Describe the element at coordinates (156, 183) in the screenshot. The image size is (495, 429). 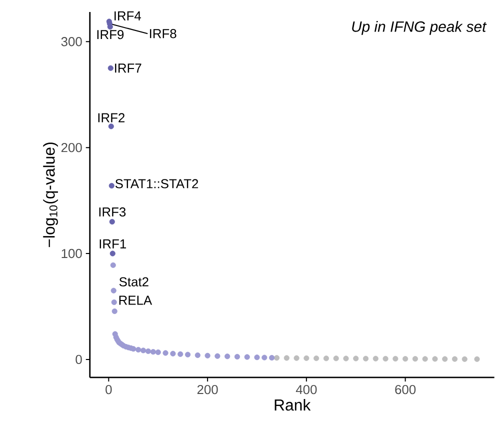
I see `annotation: STAT1::STAT2` at that location.